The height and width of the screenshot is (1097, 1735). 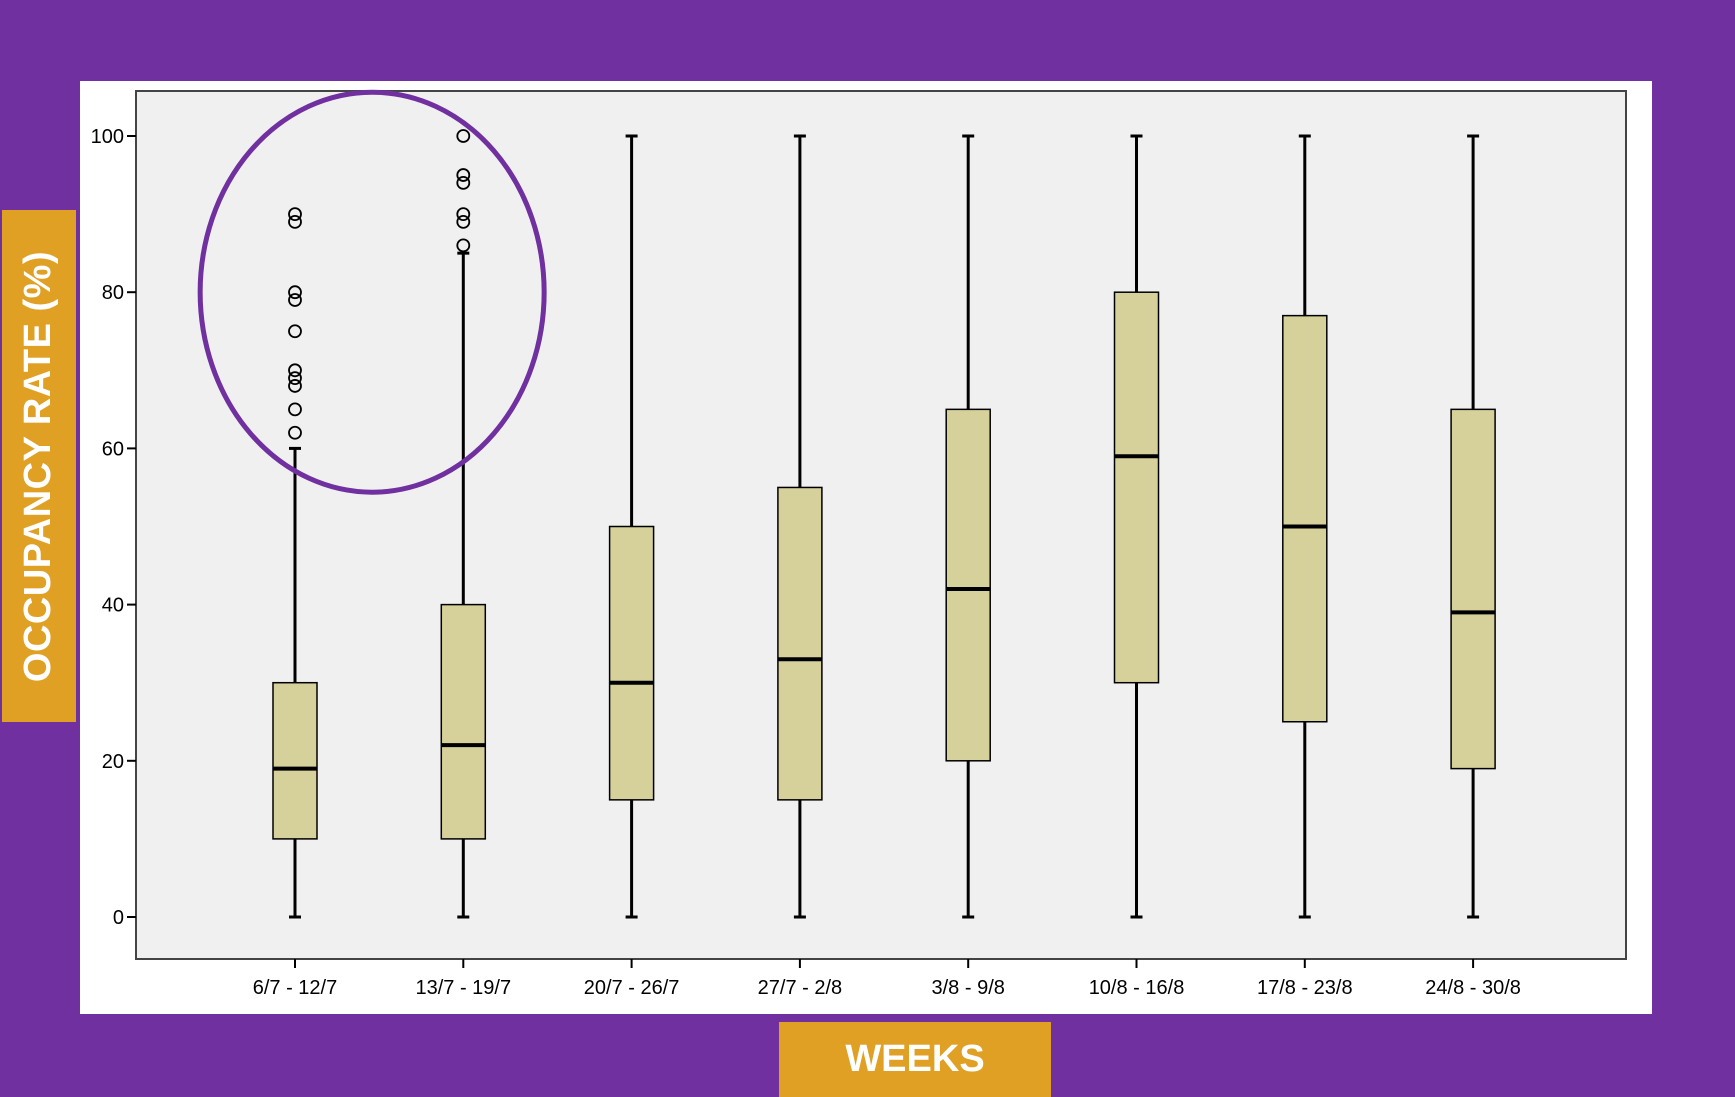 What do you see at coordinates (118, 918) in the screenshot?
I see `y-tick-label: 0` at bounding box center [118, 918].